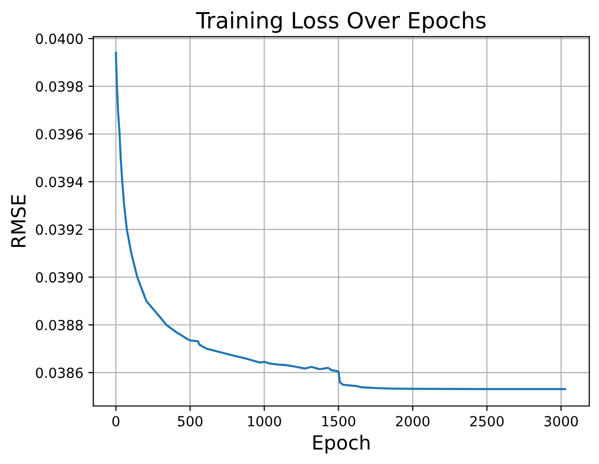 Image resolution: width=599 pixels, height=464 pixels. I want to click on y-axis-title: RMSE, so click(18, 221).